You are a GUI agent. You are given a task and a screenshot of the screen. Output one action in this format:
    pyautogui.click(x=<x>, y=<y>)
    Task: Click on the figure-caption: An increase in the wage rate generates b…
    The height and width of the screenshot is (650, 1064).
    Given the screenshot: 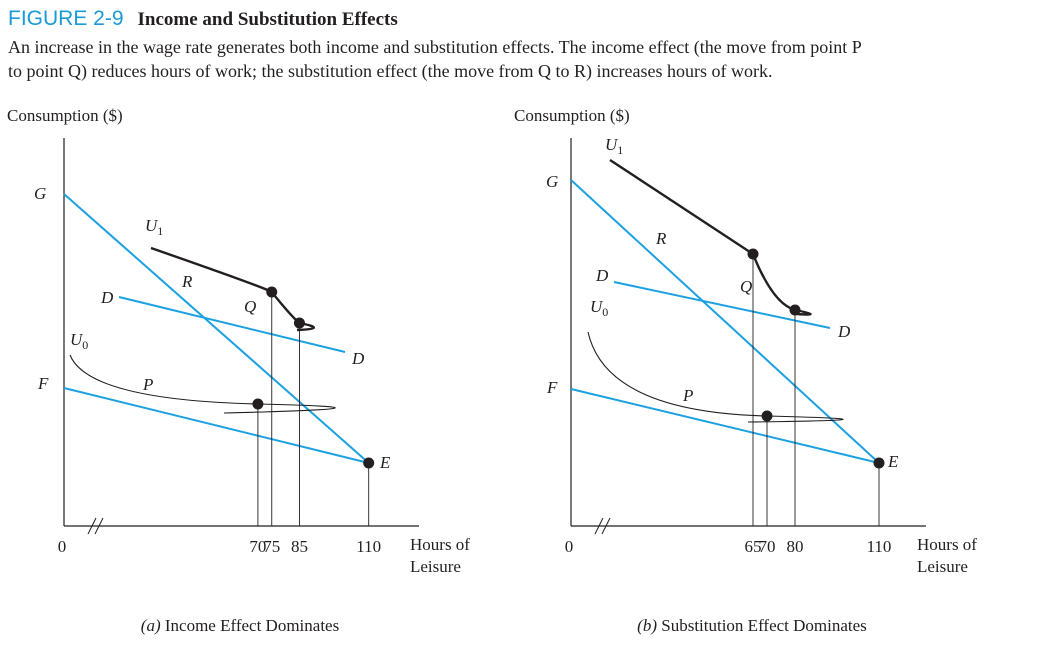 What is the action you would take?
    pyautogui.click(x=533, y=59)
    